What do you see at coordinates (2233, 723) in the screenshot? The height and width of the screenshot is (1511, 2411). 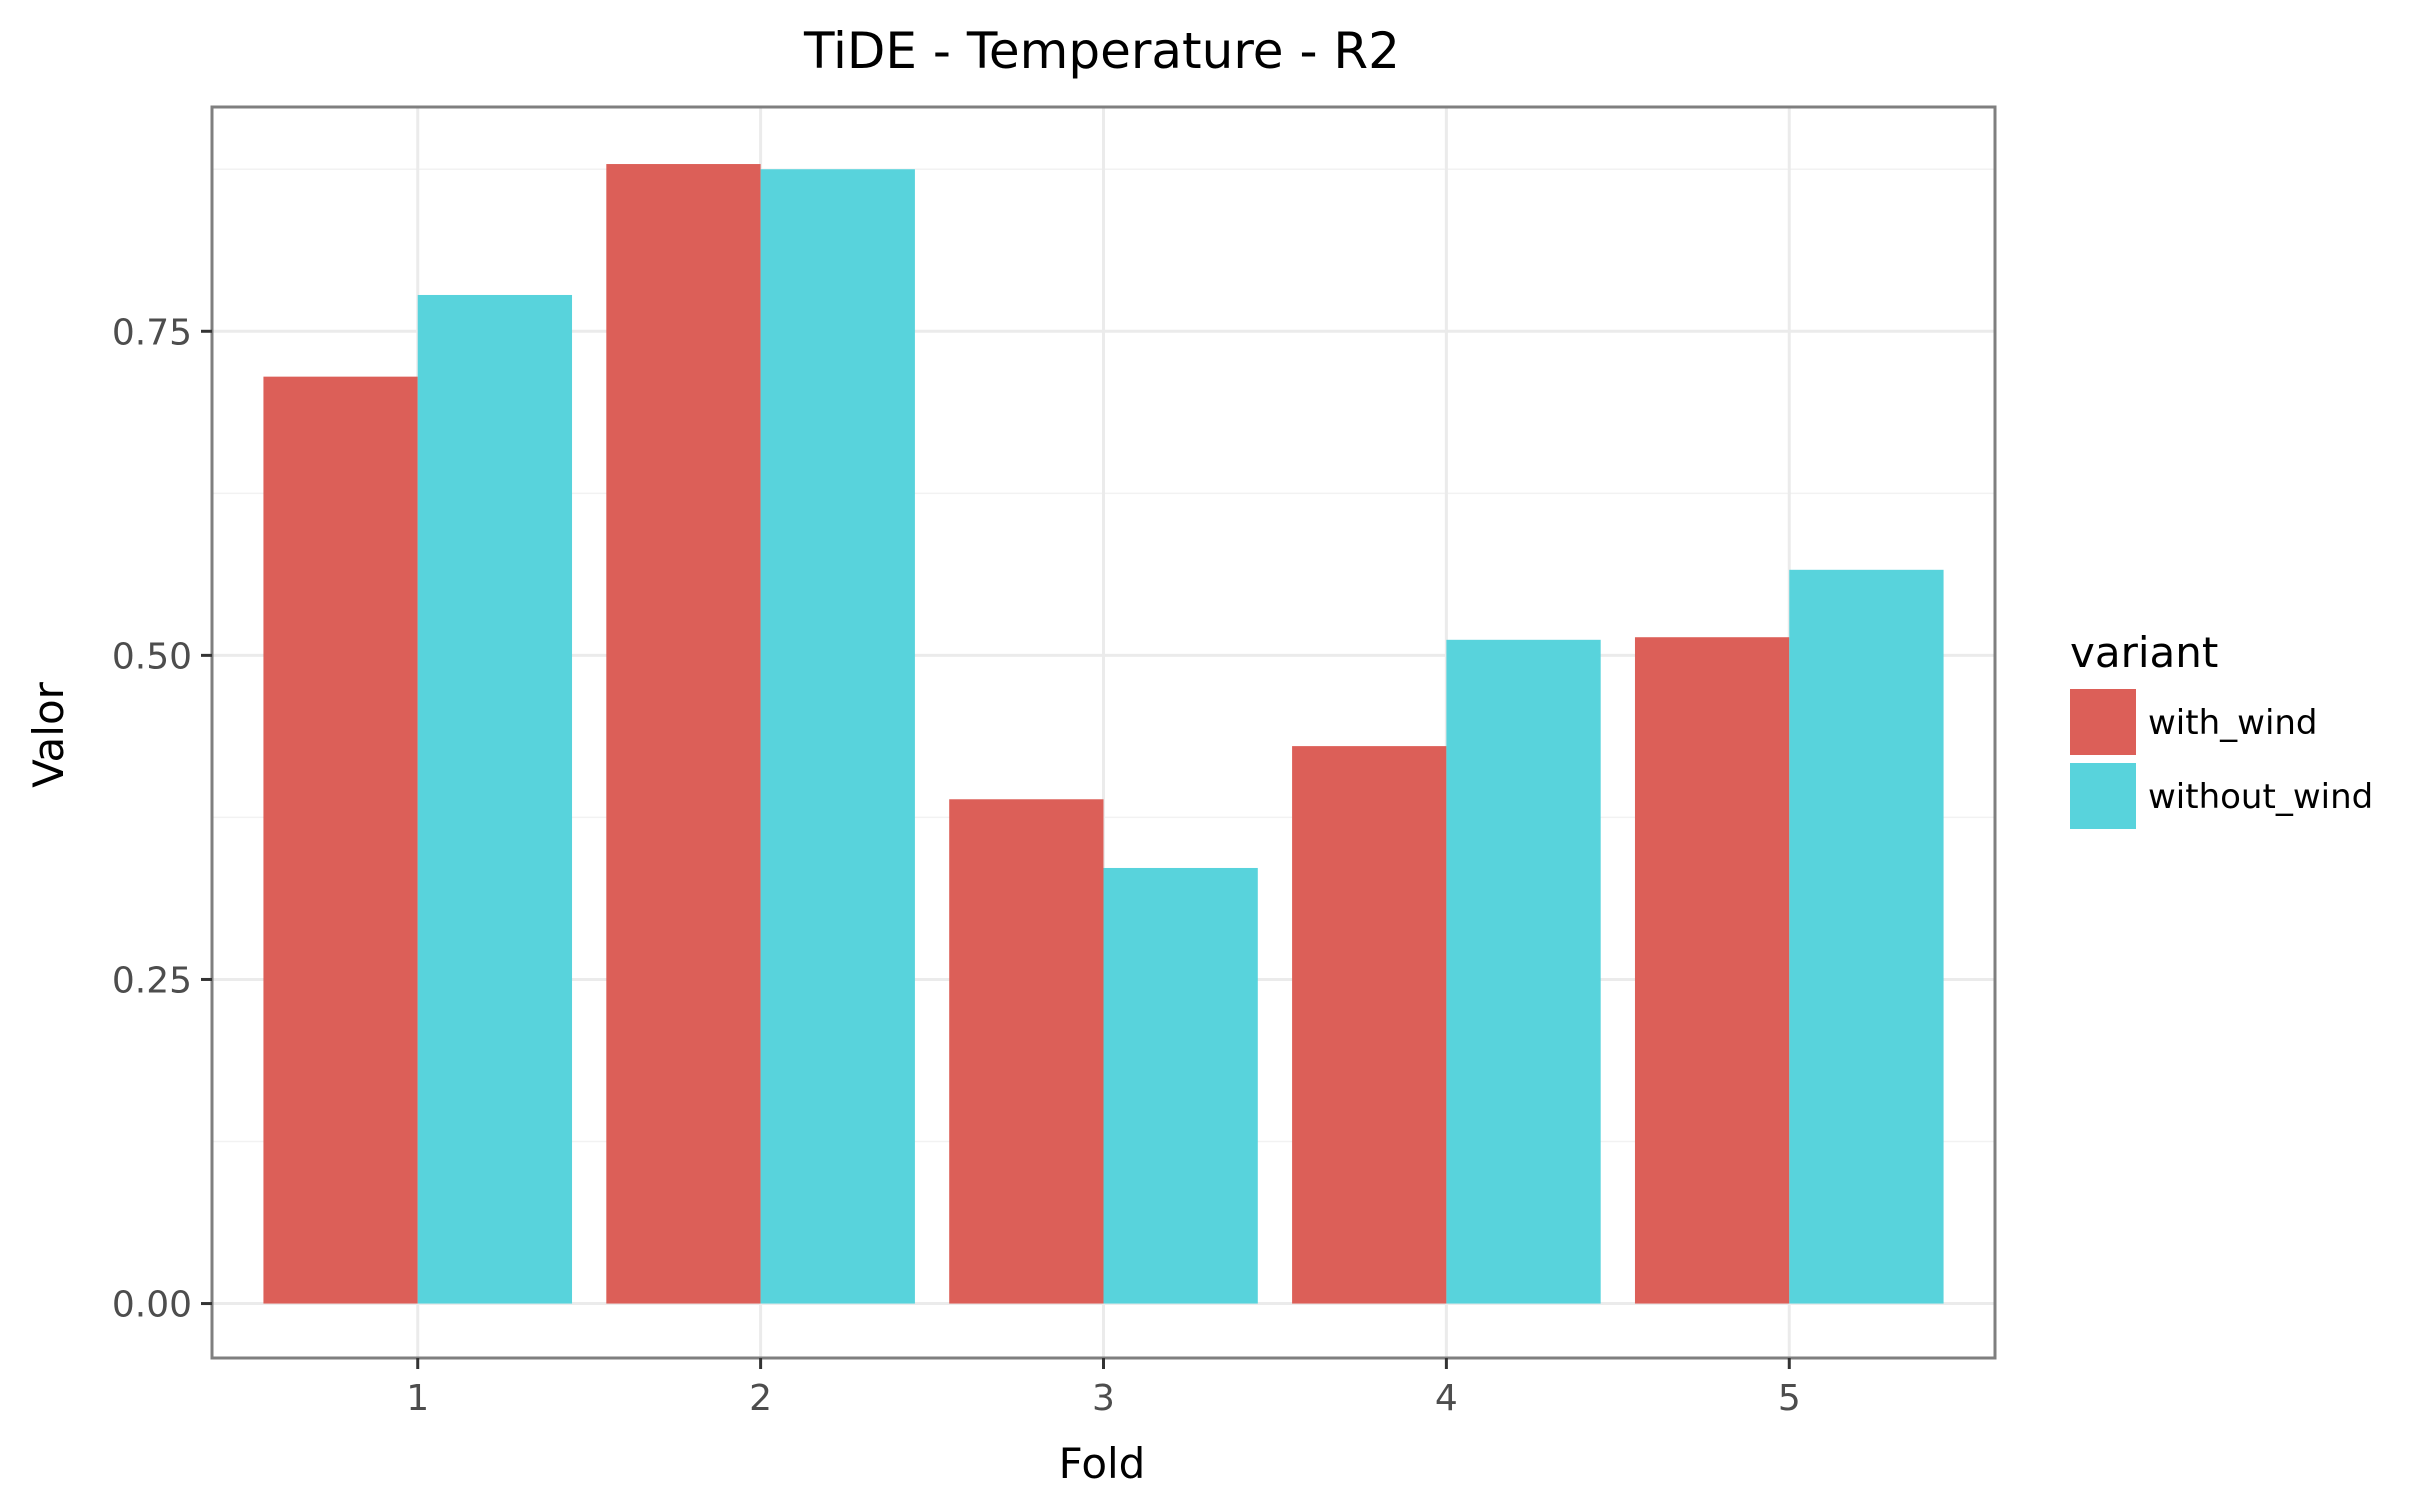 I see `legend-label-with_wind: with_wind` at bounding box center [2233, 723].